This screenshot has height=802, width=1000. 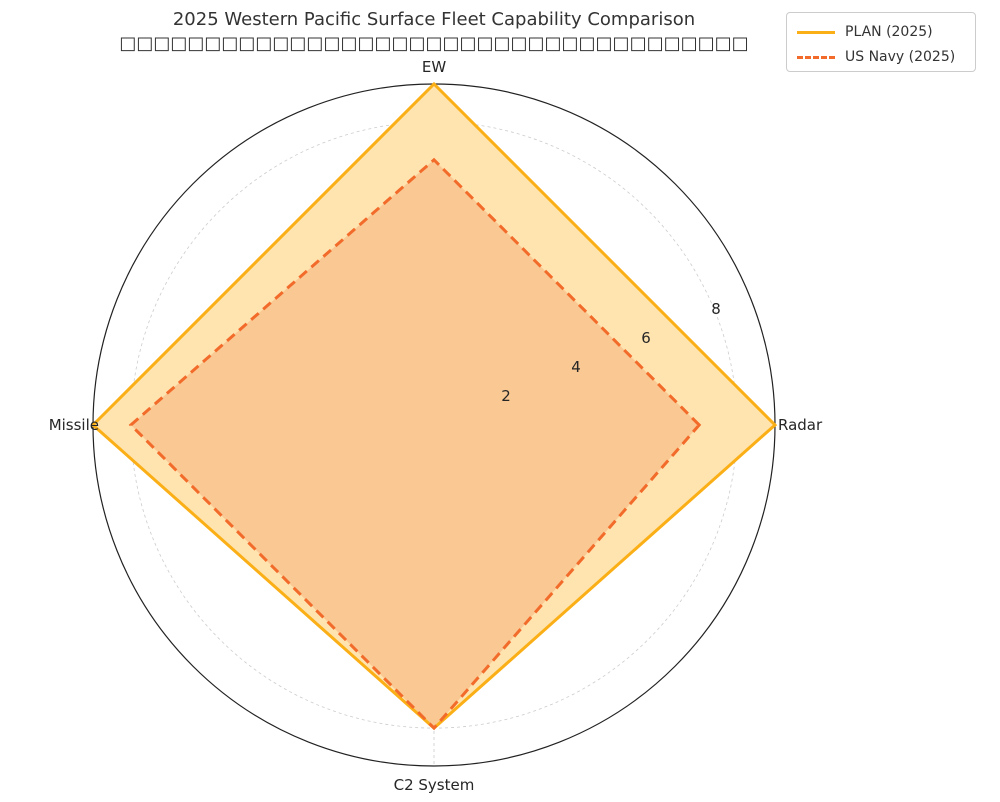 I want to click on axis-label-radar: Radar, so click(x=800, y=425).